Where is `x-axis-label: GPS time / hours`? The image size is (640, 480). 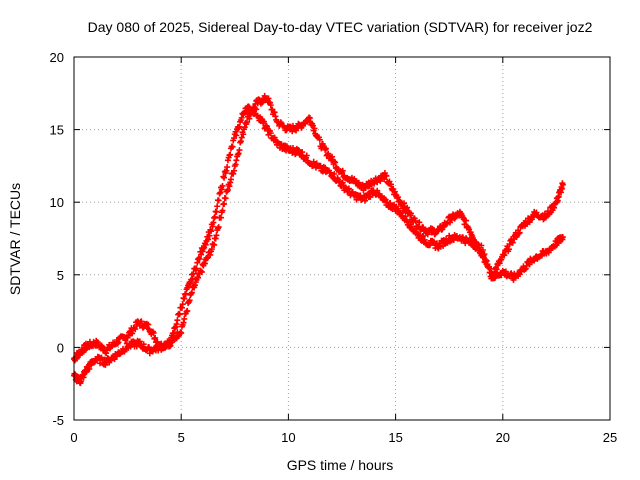 x-axis-label: GPS time / hours is located at coordinates (340, 465).